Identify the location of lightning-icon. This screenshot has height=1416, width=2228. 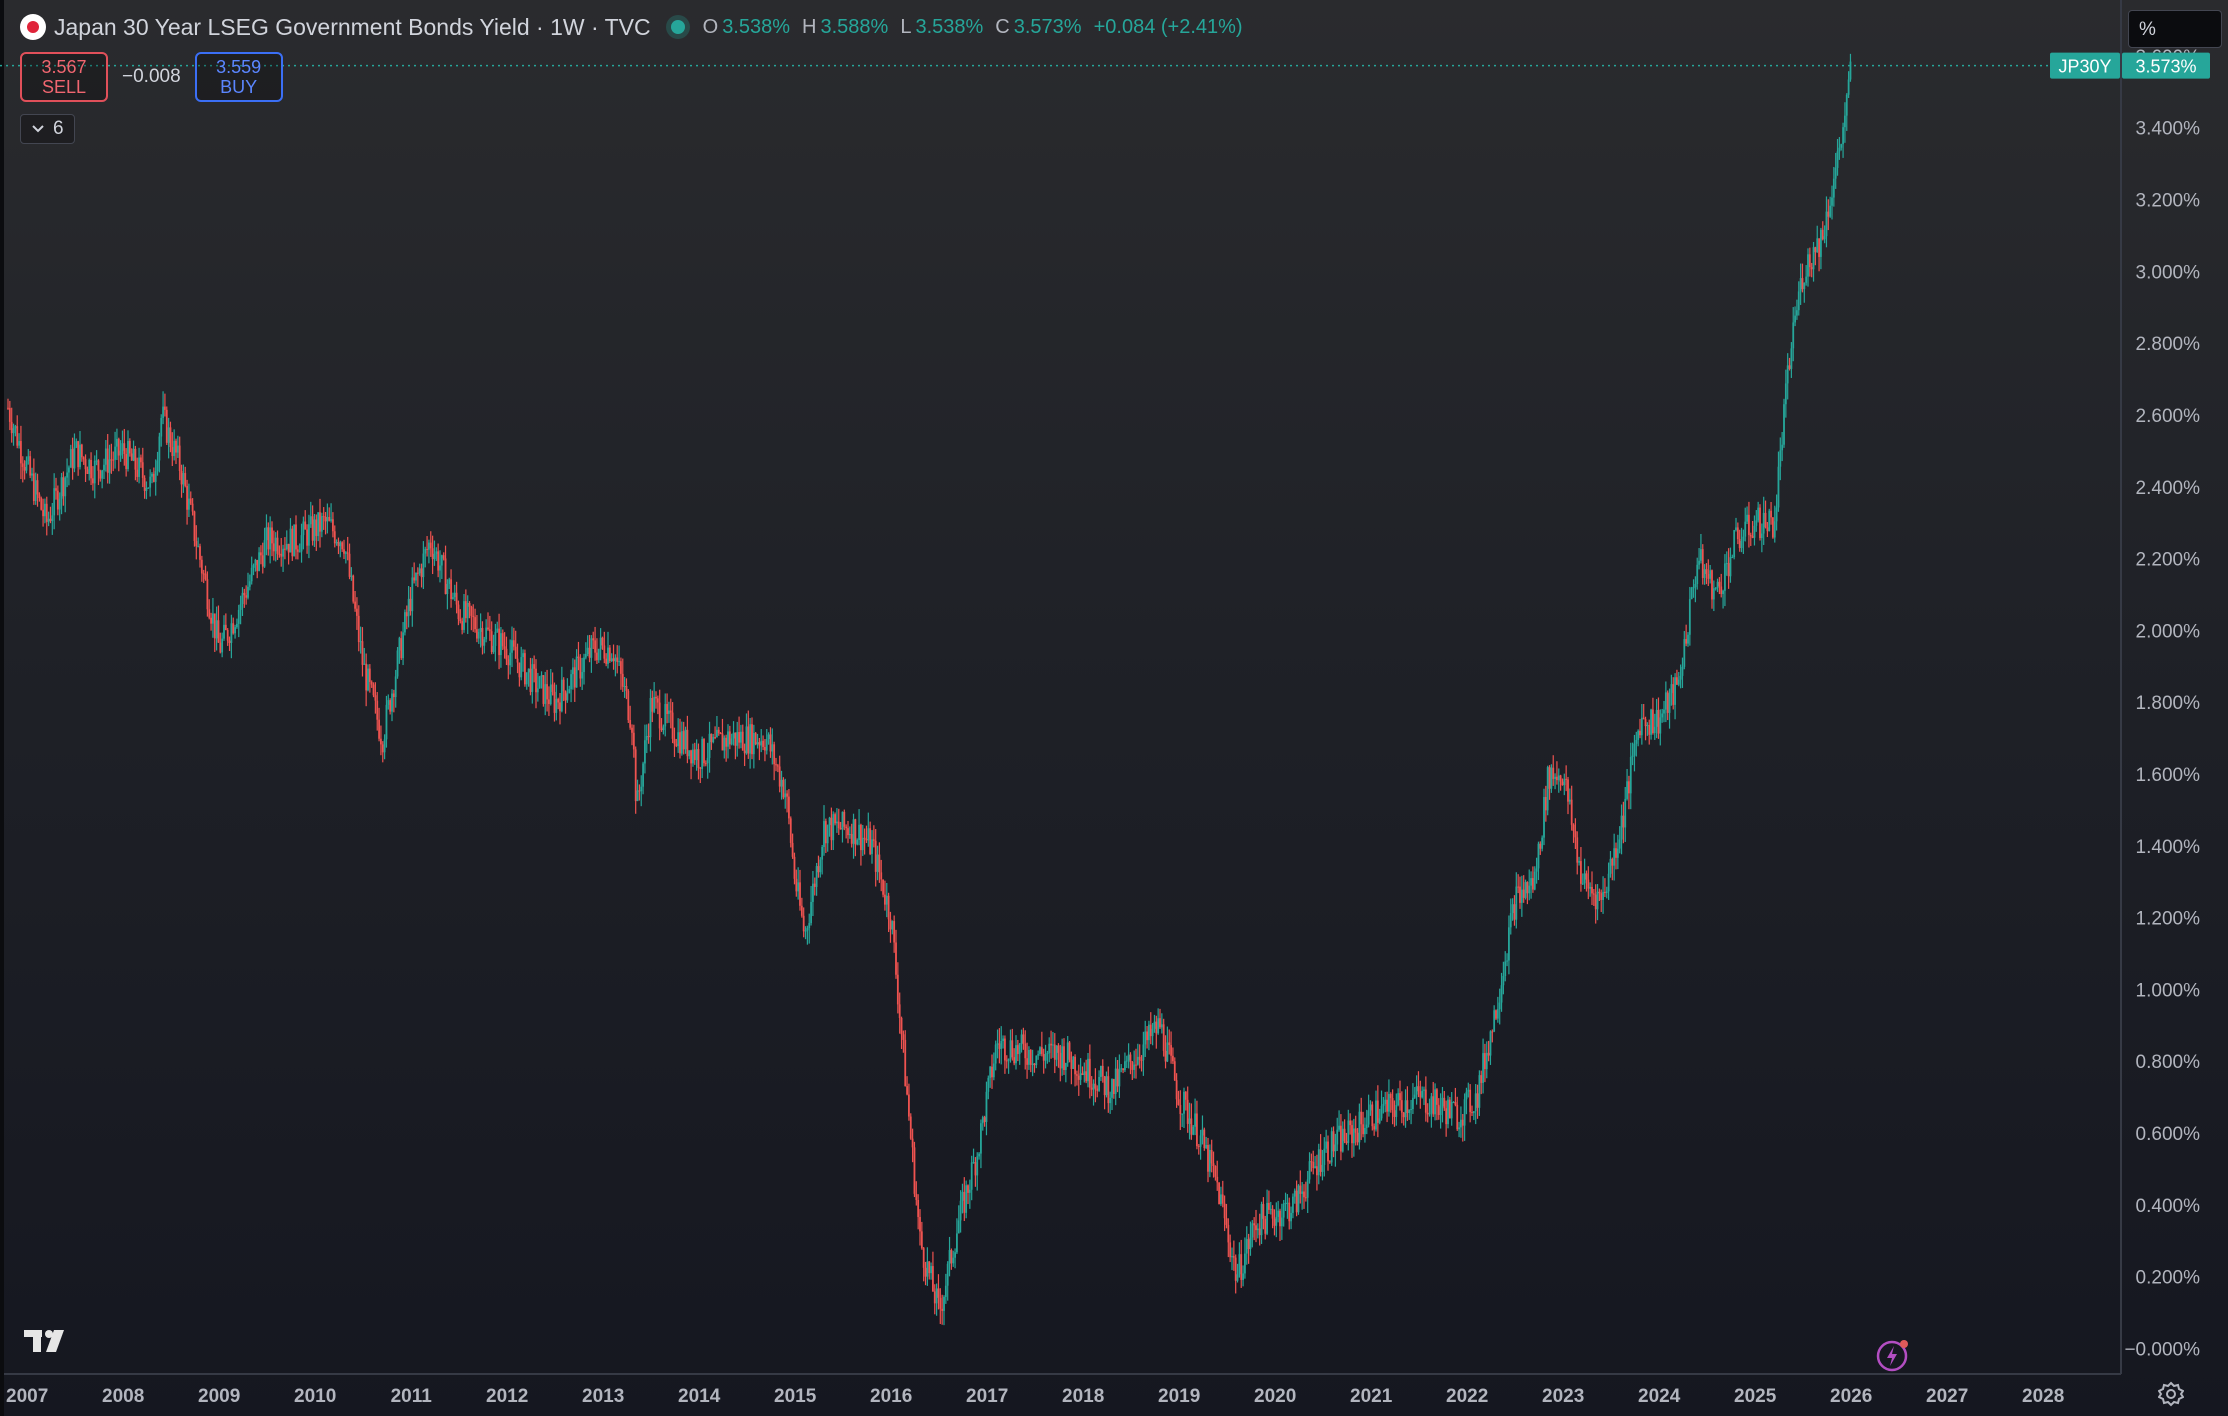
(1894, 1355).